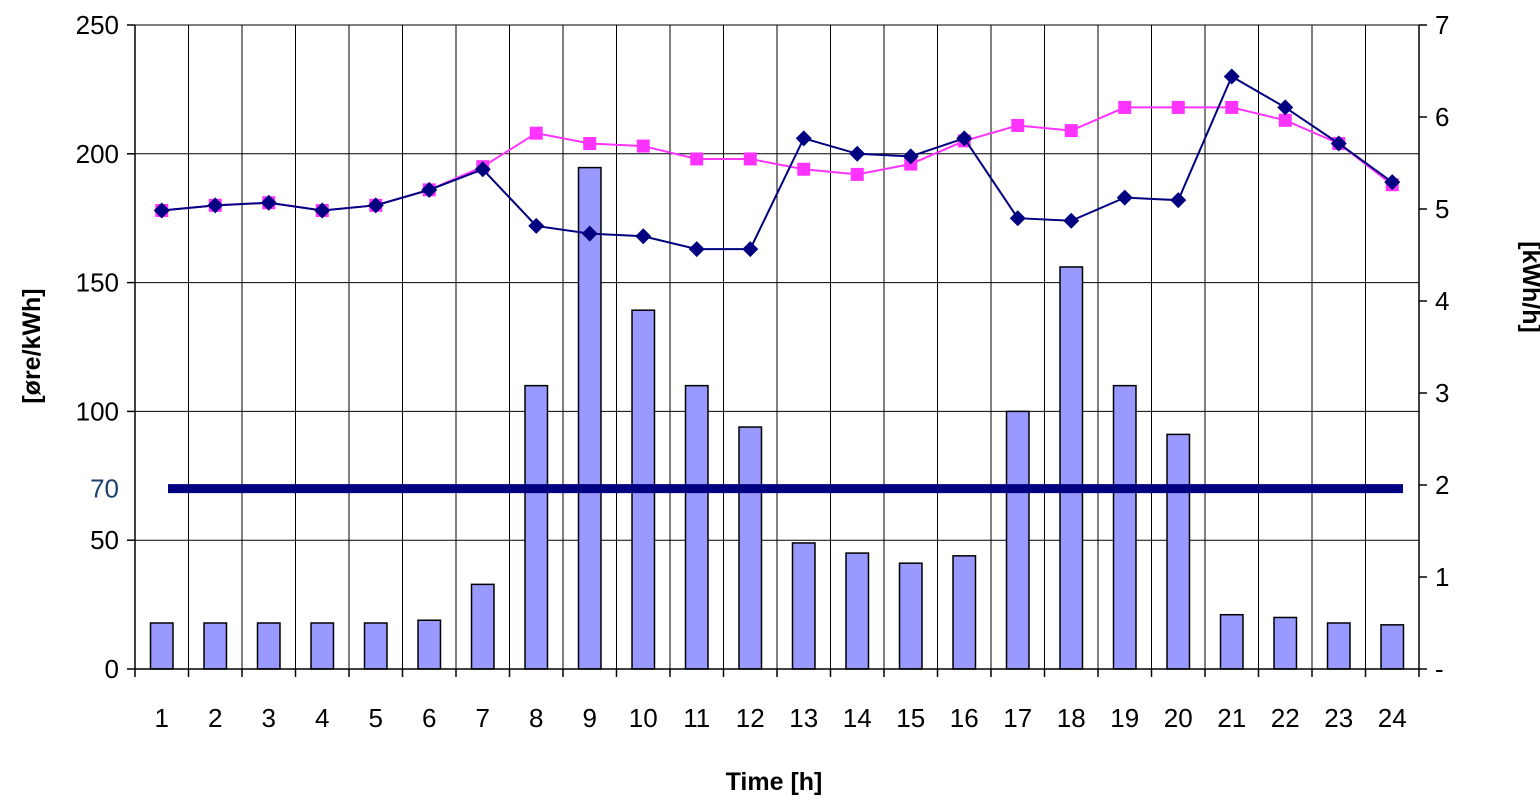  Describe the element at coordinates (1442, 25) in the screenshot. I see `y-axis-right-tick-label: 7` at that location.